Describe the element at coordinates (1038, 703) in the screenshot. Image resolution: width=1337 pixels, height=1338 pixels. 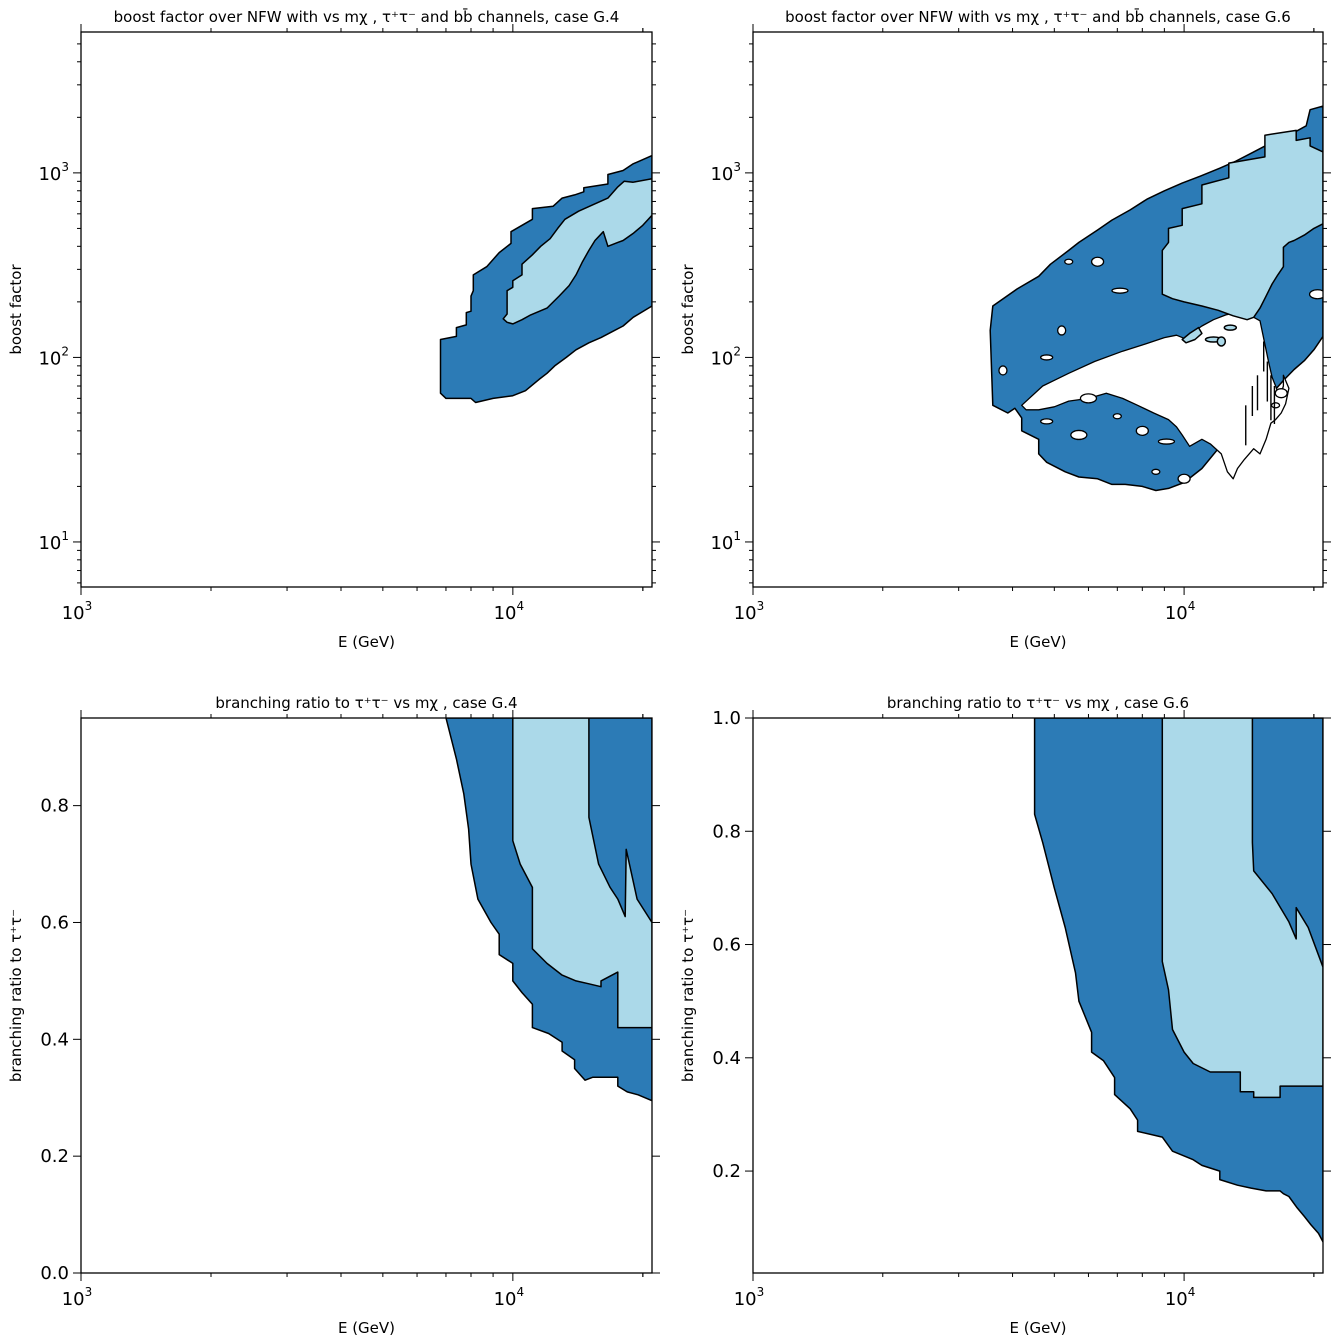
I see `chart-title: branching ratio to τ⁺τ⁻ vs mχ , case G.6` at that location.